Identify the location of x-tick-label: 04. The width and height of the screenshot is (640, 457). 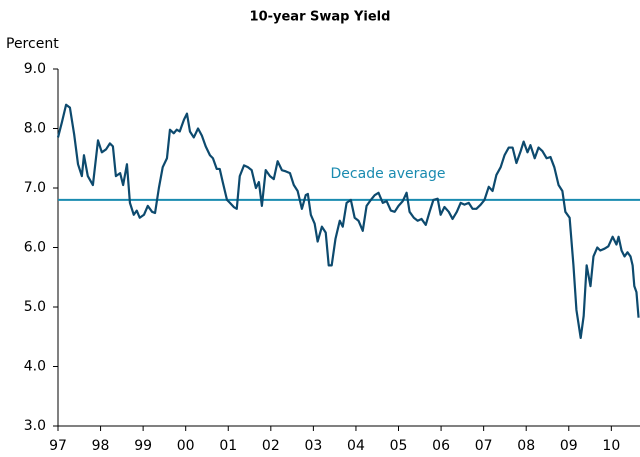
(356, 446).